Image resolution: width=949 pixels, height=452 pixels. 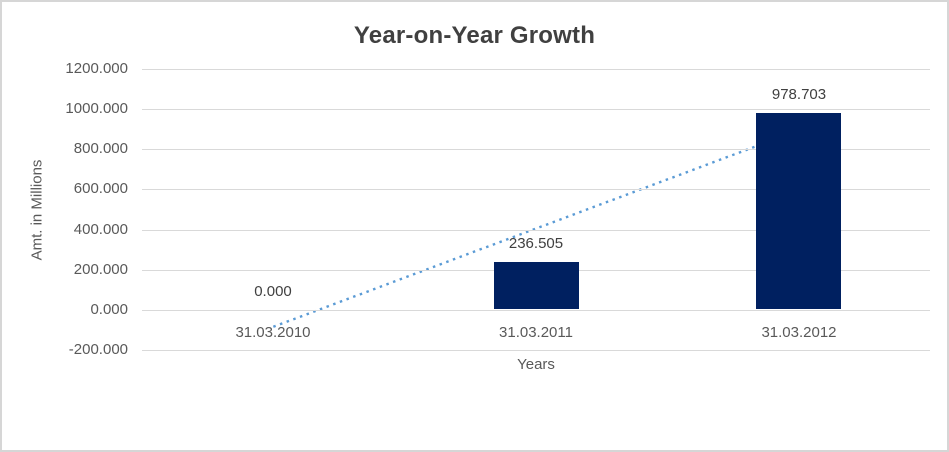 I want to click on y-axis-tick-label: 600.000, so click(x=100, y=188).